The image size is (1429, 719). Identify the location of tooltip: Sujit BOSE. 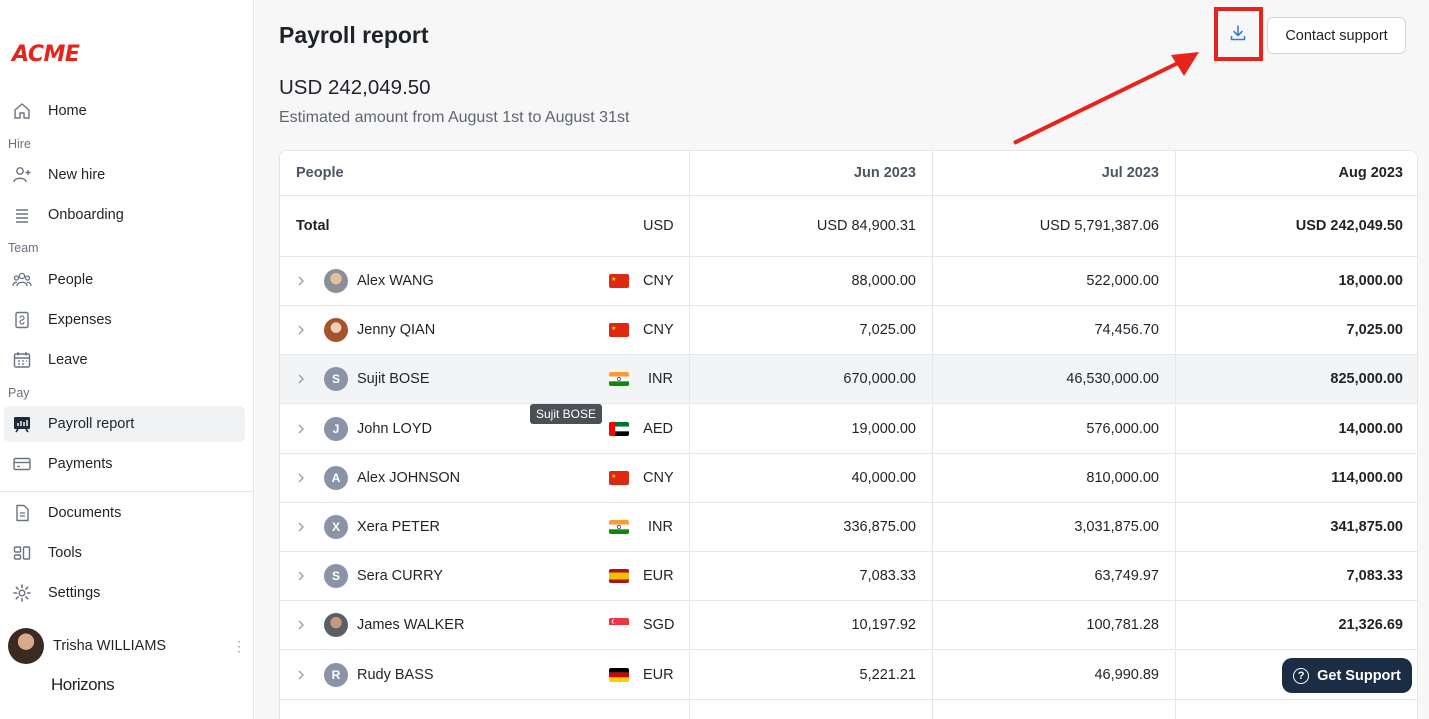
(566, 414).